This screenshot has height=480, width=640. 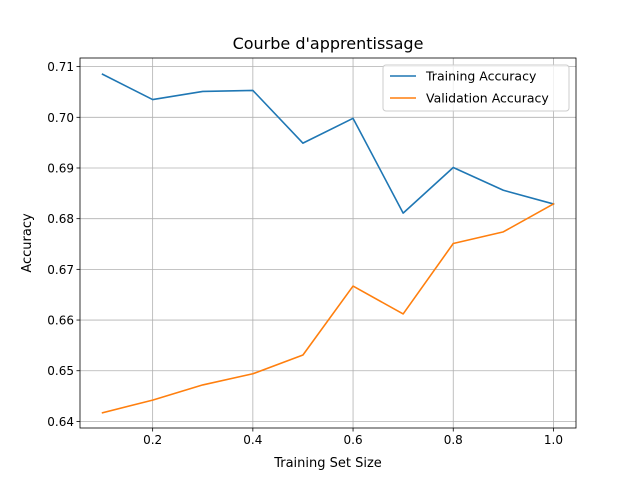 What do you see at coordinates (60, 168) in the screenshot?
I see `y-tick-label: 0.69` at bounding box center [60, 168].